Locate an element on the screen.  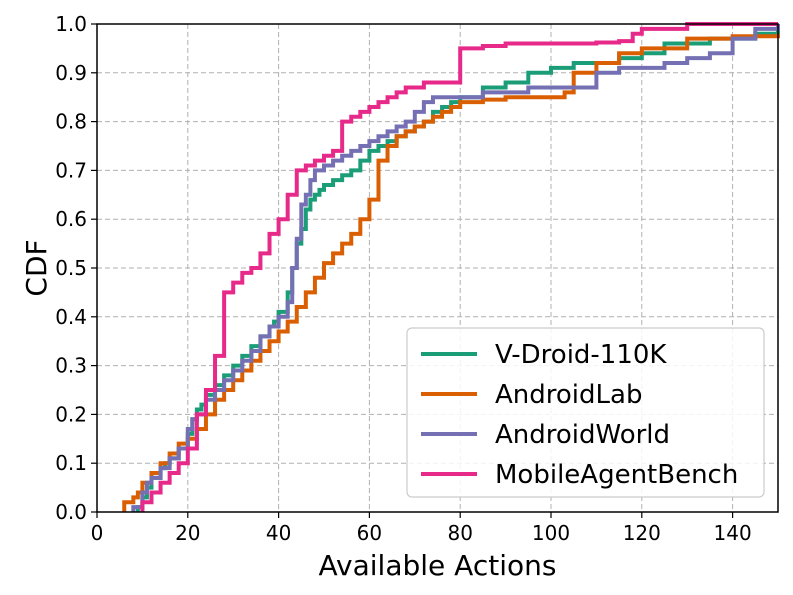
y-tick-label-6: 0.6 is located at coordinates (71, 219).